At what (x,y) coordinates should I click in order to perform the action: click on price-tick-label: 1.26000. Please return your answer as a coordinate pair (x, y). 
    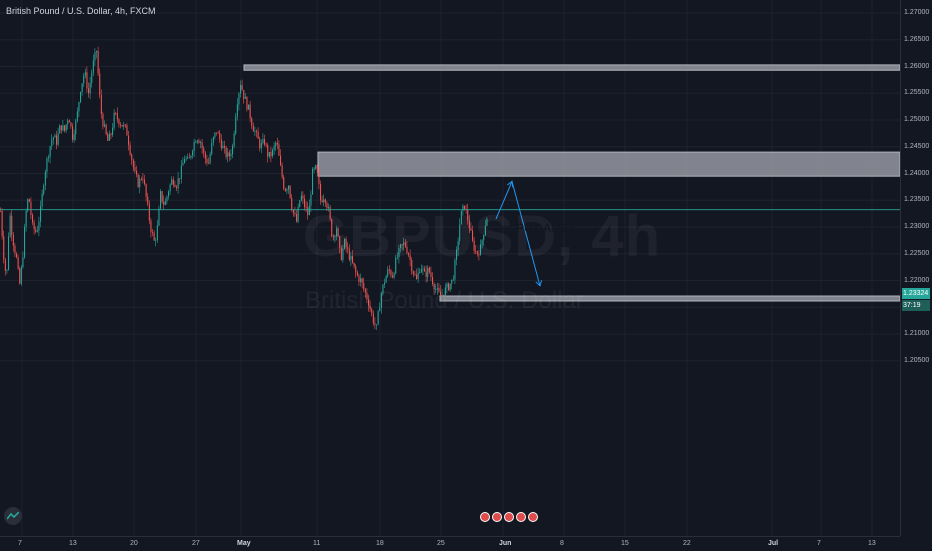
    Looking at the image, I should click on (917, 66).